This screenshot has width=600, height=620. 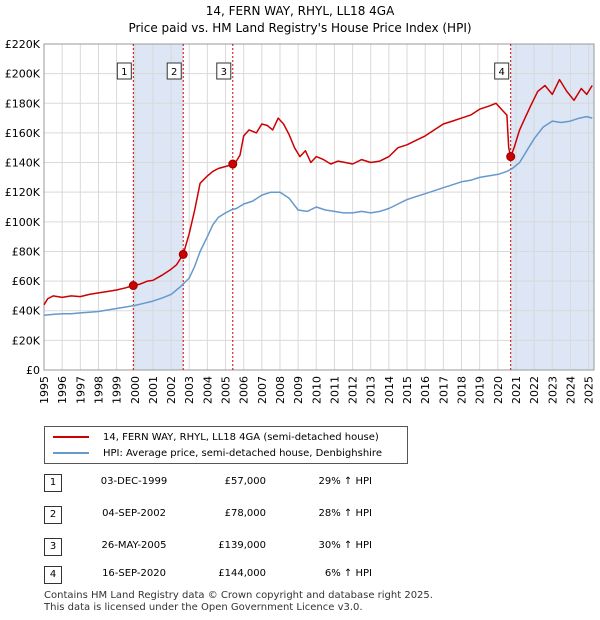 What do you see at coordinates (98, 390) in the screenshot?
I see `x-tick-label: 1998` at bounding box center [98, 390].